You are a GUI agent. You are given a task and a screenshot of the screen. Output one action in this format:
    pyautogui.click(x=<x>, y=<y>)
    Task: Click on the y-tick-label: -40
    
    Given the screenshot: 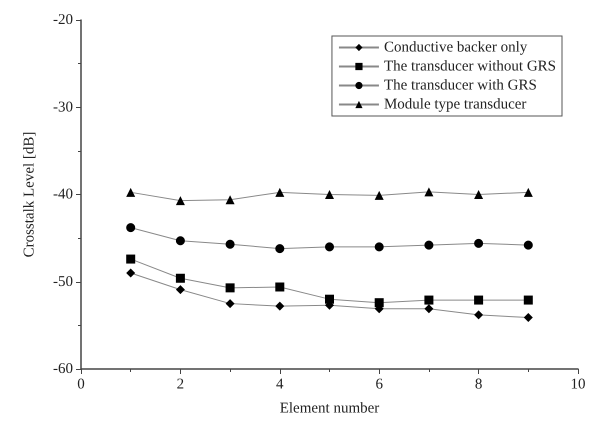 What is the action you would take?
    pyautogui.click(x=63, y=194)
    